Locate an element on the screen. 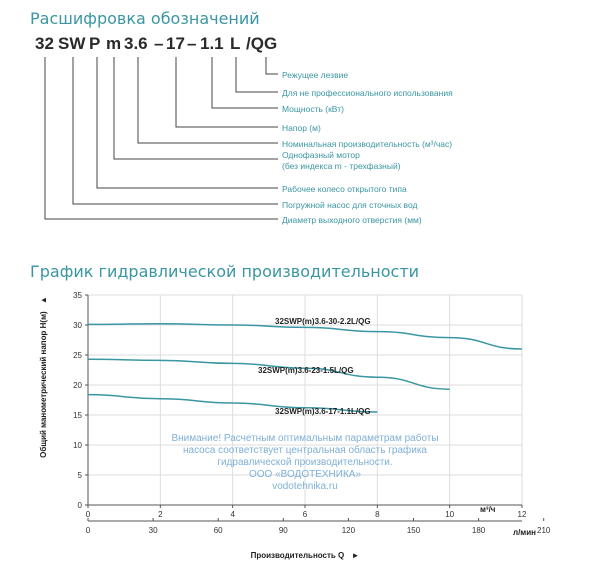 The height and width of the screenshot is (565, 607). y-tick-label: 20 is located at coordinates (77, 385).